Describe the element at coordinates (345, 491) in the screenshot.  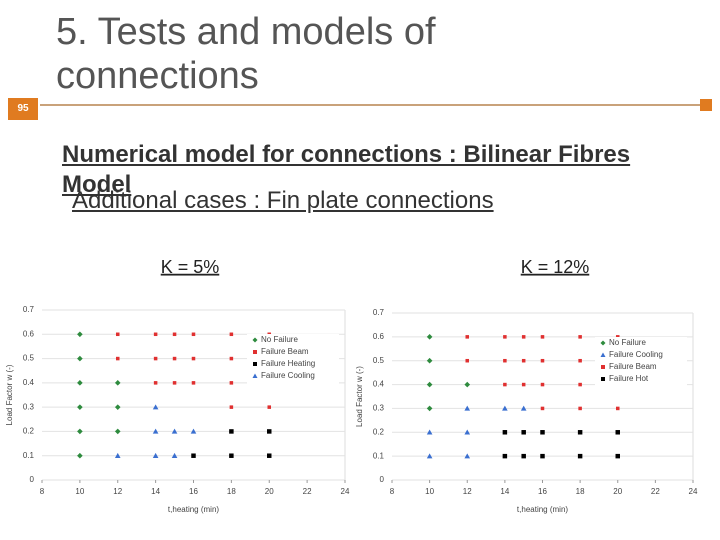
I see `x-tick-label: 24` at that location.